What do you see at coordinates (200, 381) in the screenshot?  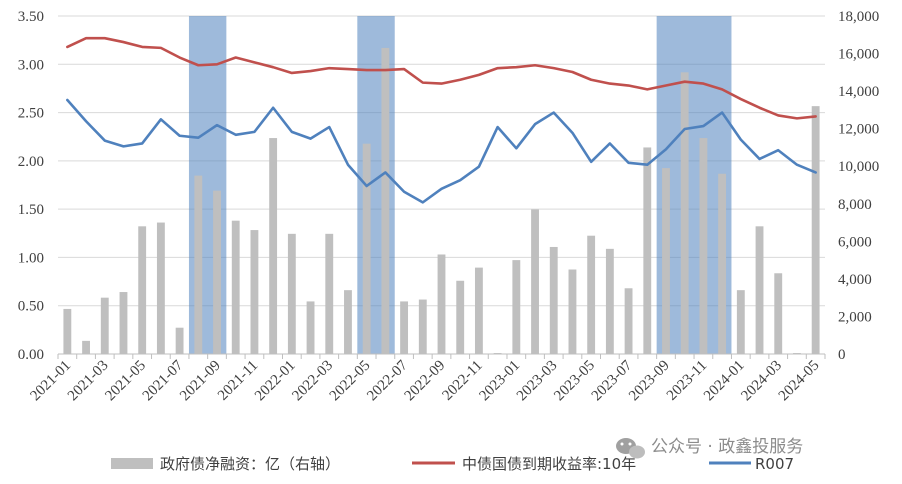 I see `x-tick-label: 2021-09` at bounding box center [200, 381].